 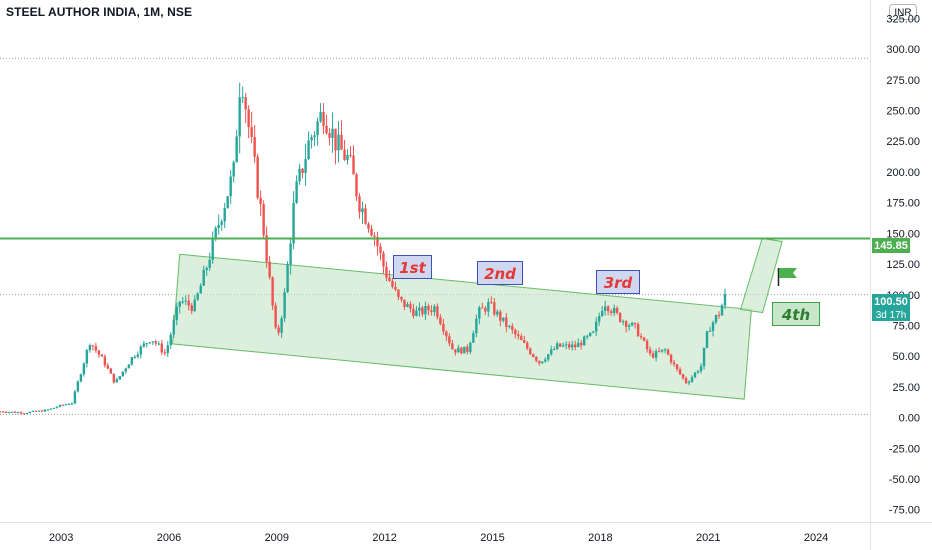 What do you see at coordinates (787, 277) in the screenshot?
I see `flag-icon` at bounding box center [787, 277].